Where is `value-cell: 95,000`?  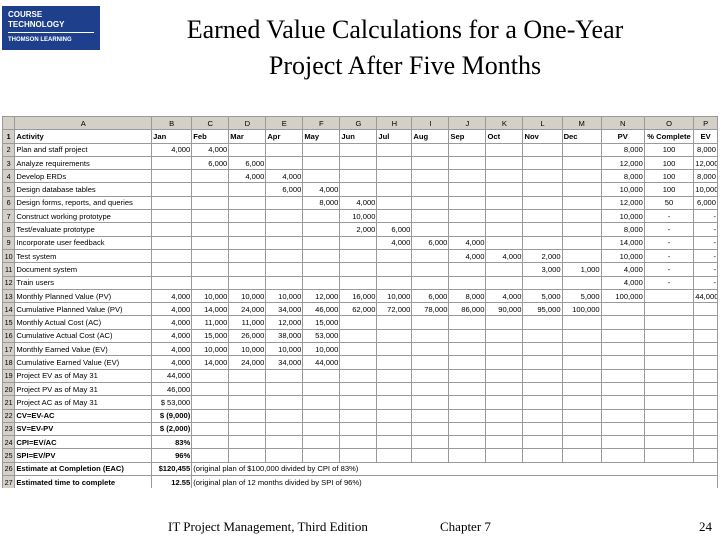 value-cell: 95,000 is located at coordinates (542, 309).